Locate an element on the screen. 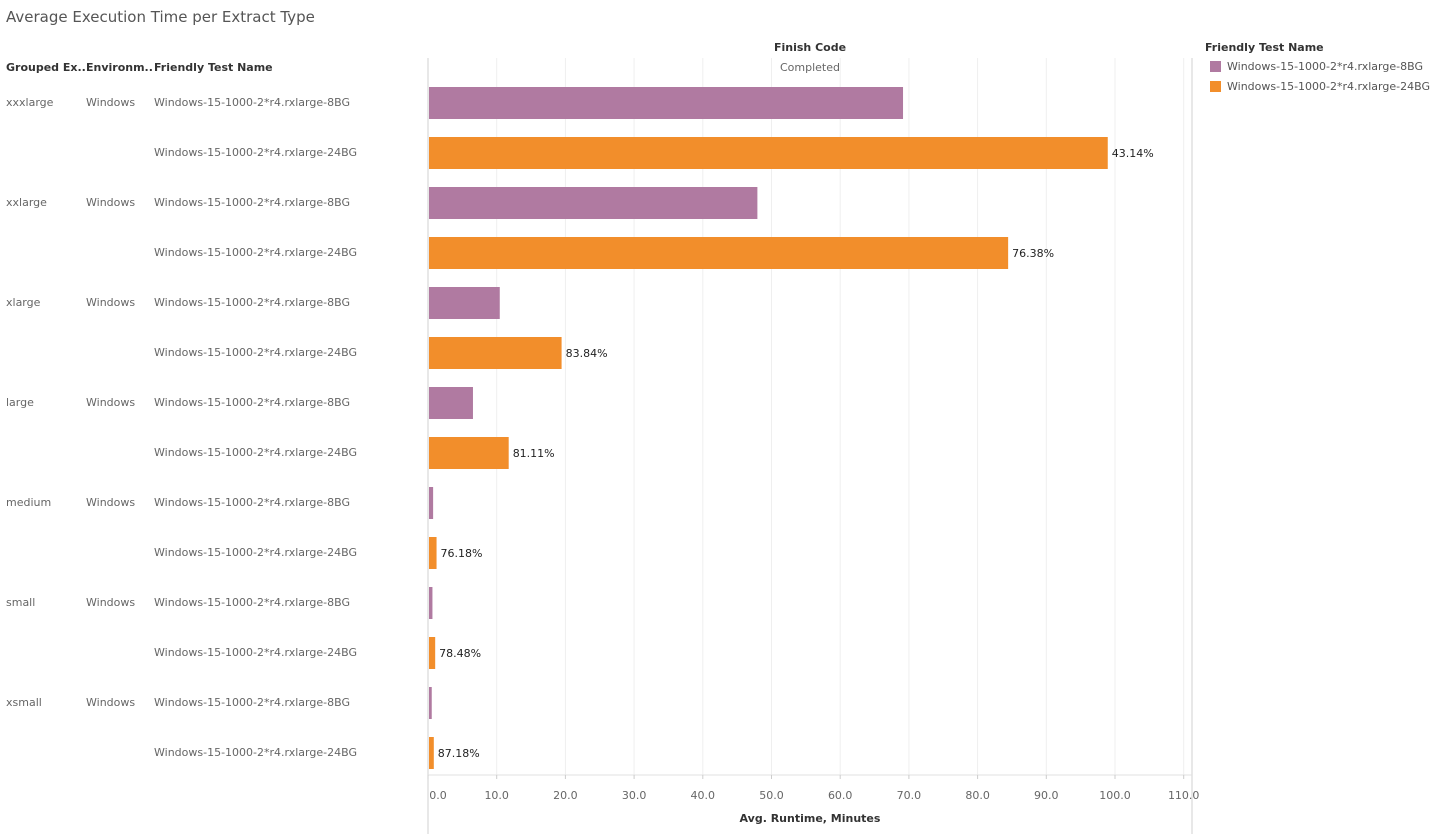 This screenshot has width=1441, height=834. x-tick-label: 10.0 is located at coordinates (496, 795).